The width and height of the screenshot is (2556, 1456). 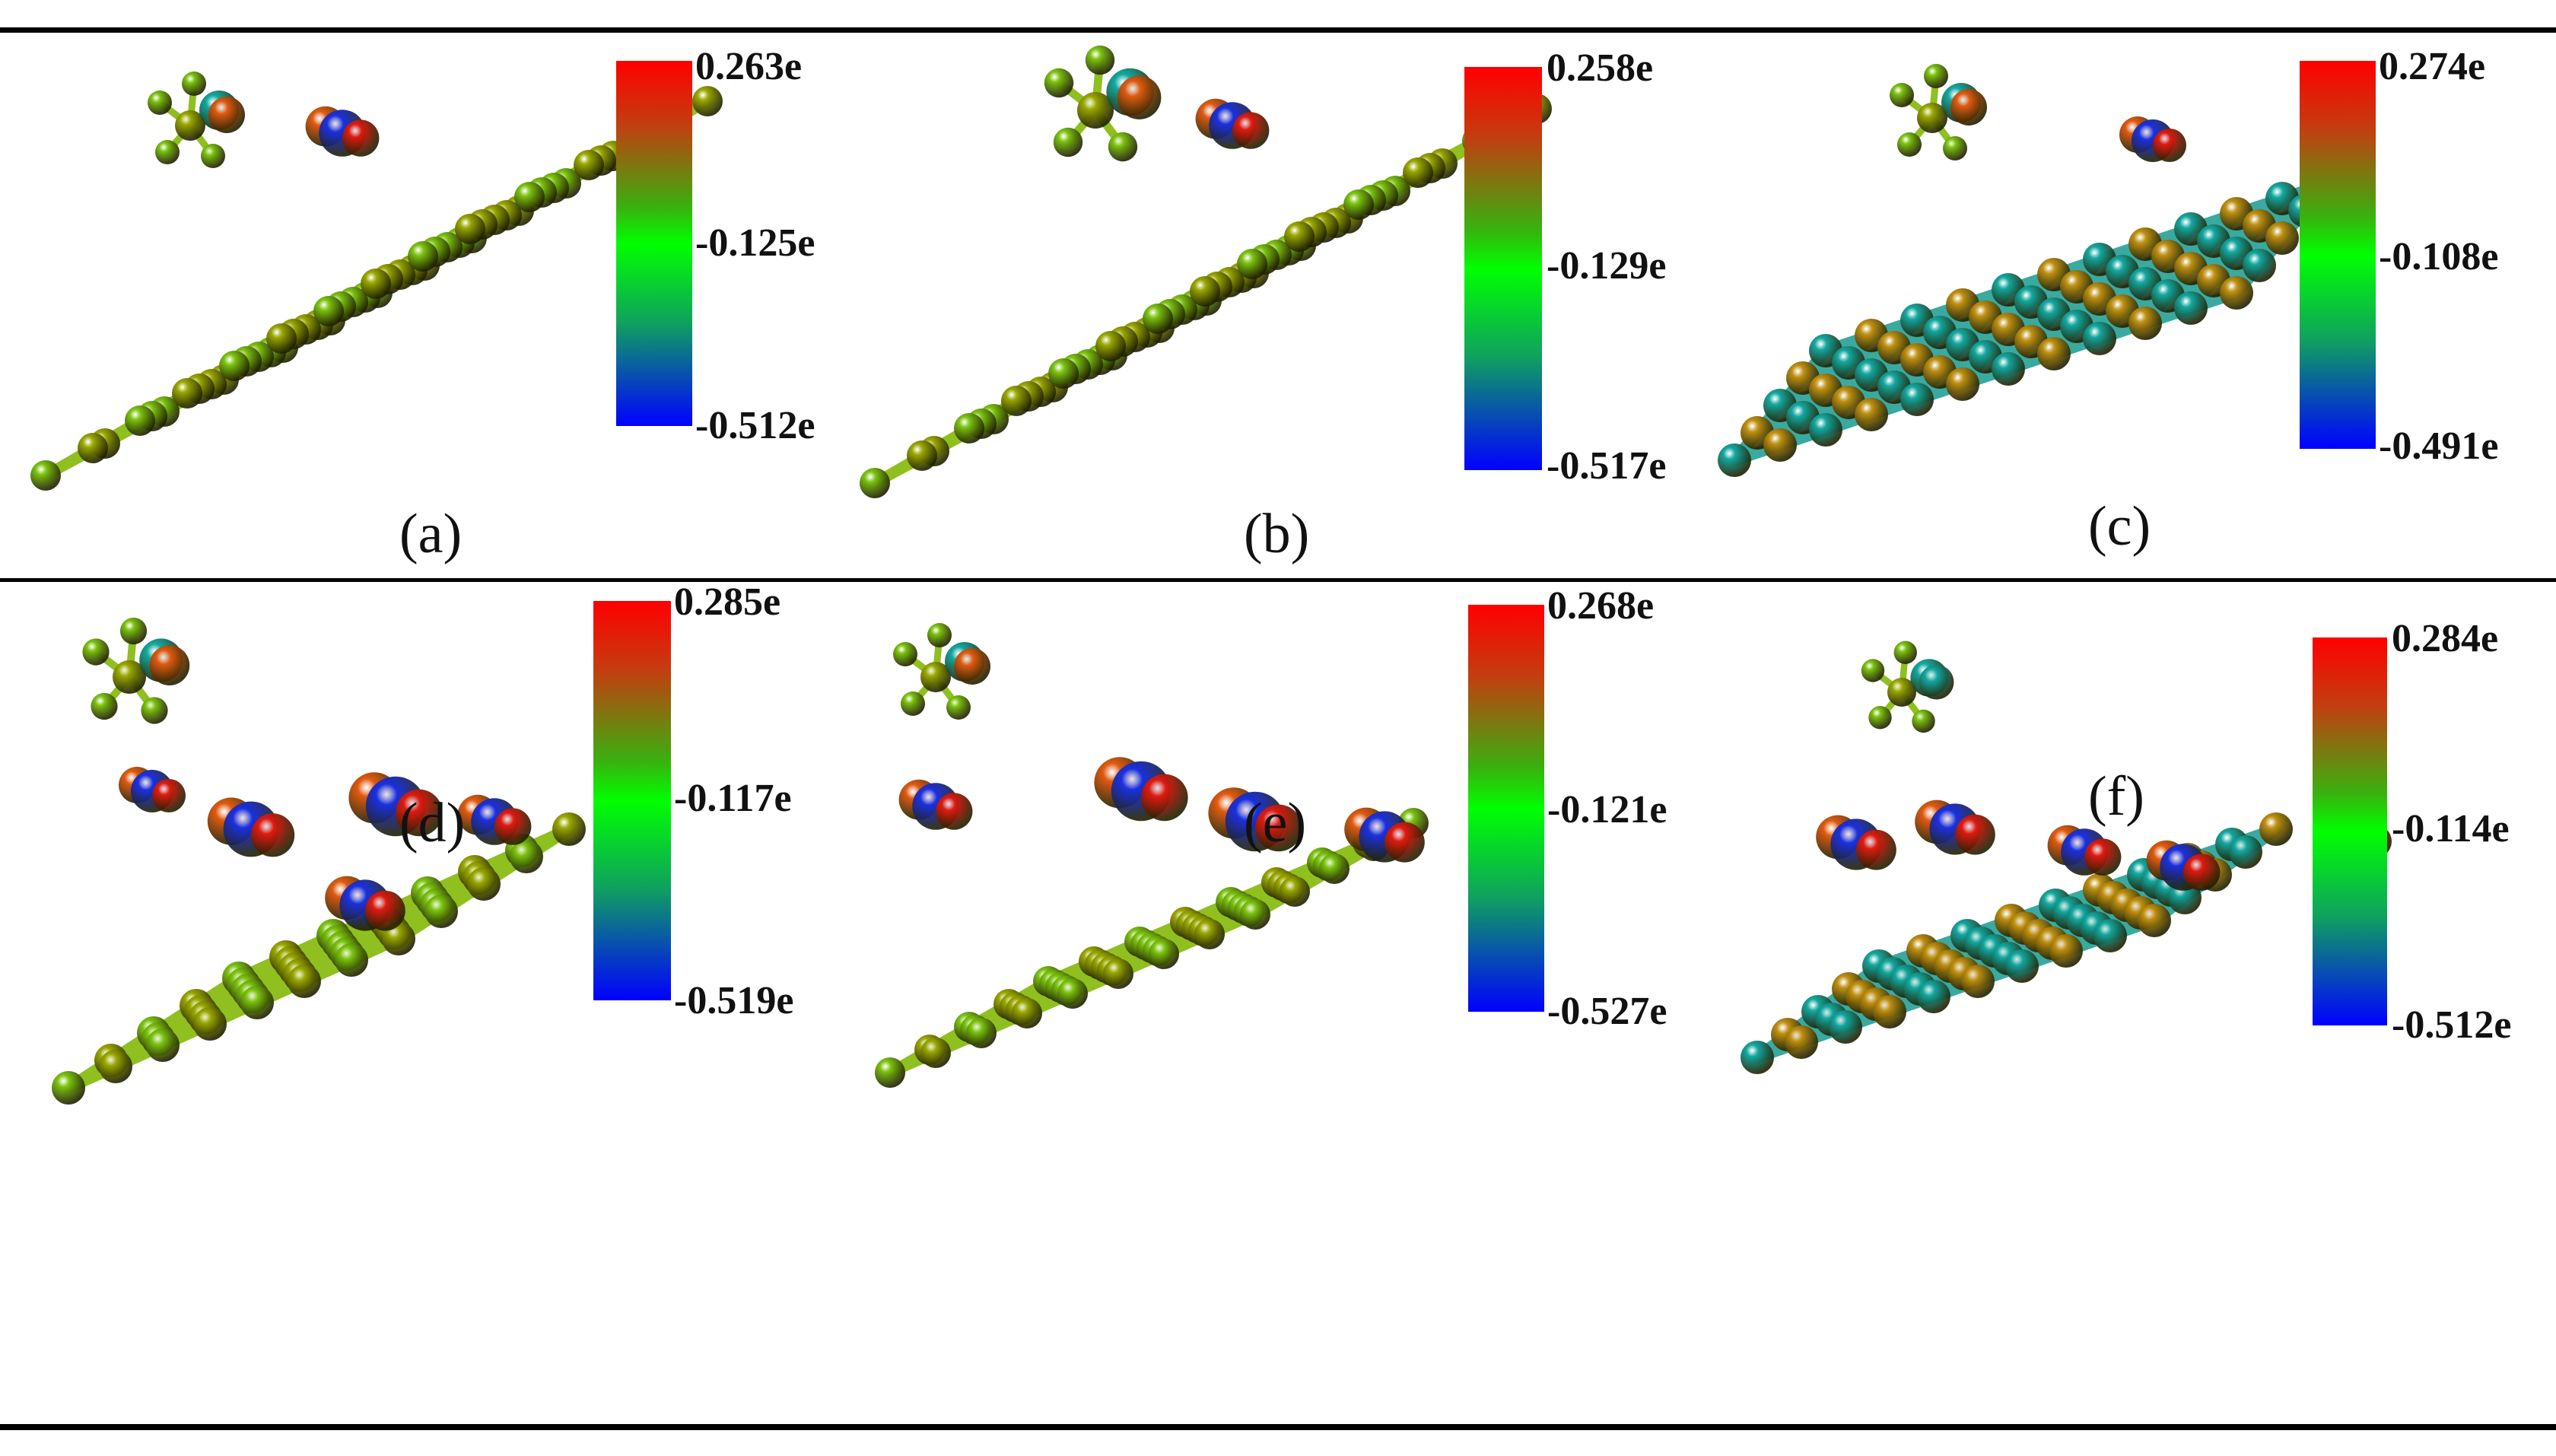 What do you see at coordinates (1278, 319) in the screenshot?
I see `panel-b: 0.258e -0.129e -0.517e (b)` at bounding box center [1278, 319].